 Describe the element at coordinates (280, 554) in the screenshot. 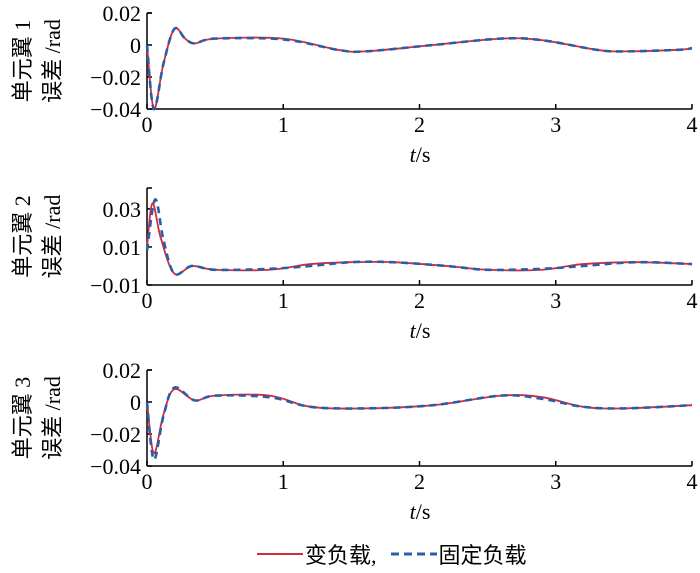

I see `legend-line-solid` at that location.